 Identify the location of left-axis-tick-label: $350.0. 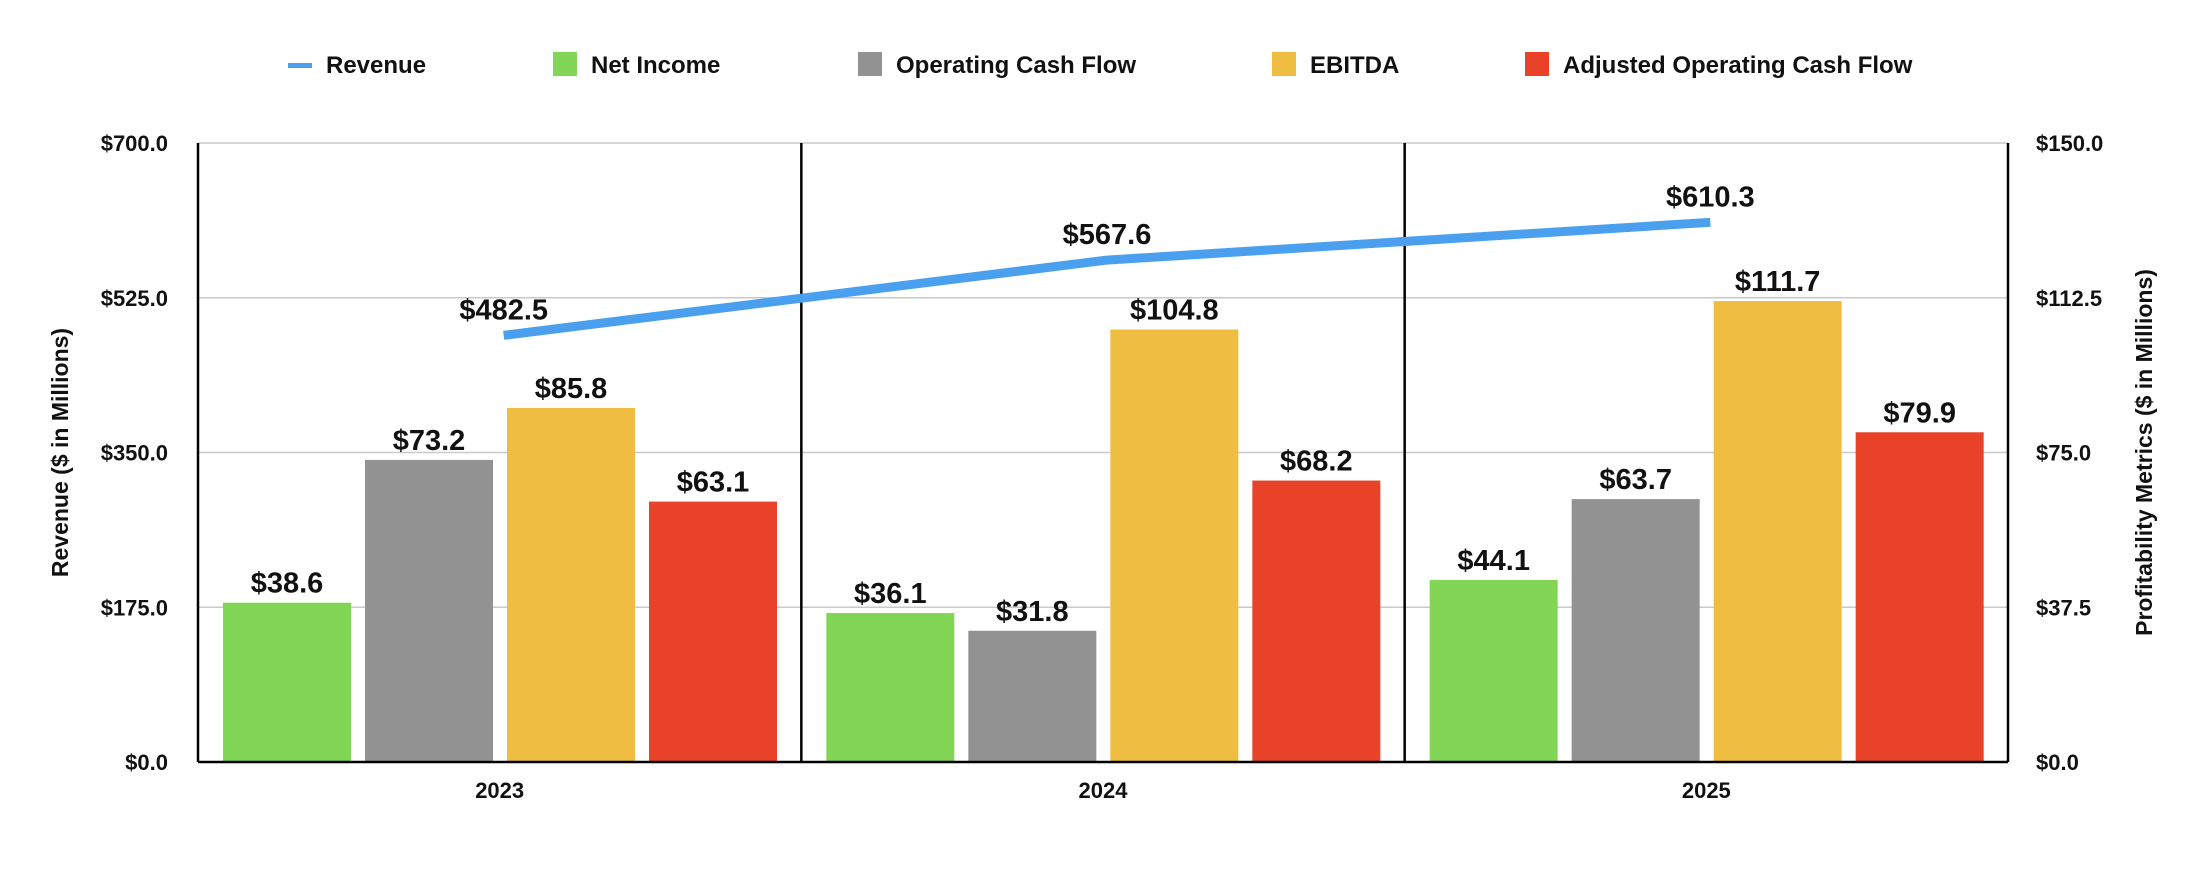
(134, 453).